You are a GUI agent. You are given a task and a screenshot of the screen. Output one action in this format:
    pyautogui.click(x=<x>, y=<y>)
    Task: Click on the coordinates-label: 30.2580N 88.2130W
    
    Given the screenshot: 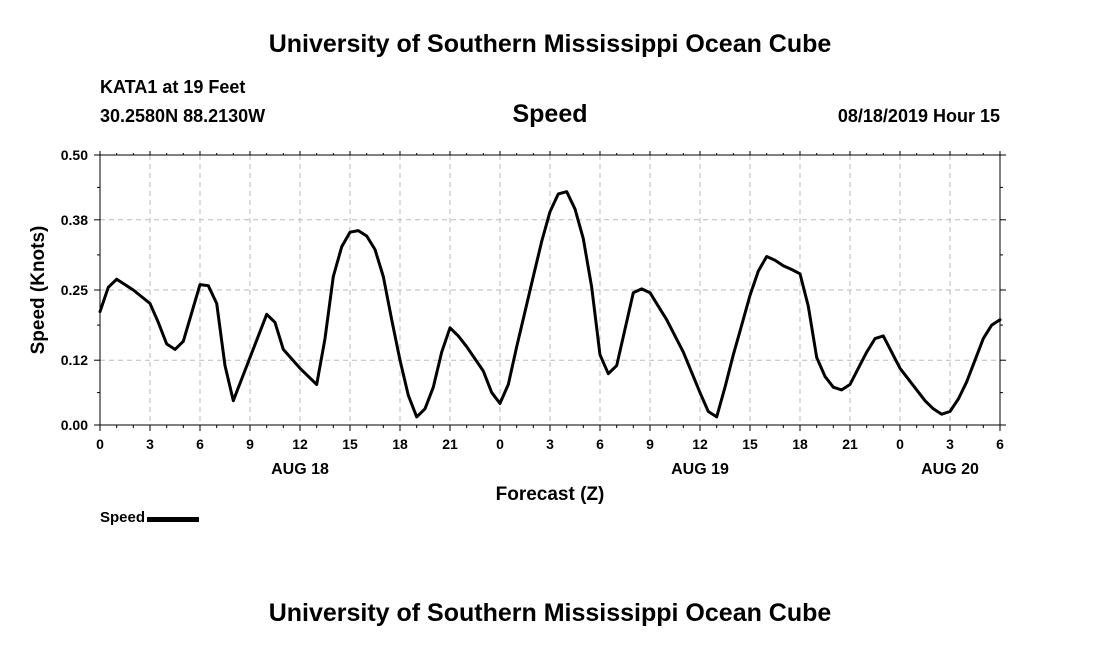 What is the action you would take?
    pyautogui.click(x=183, y=116)
    